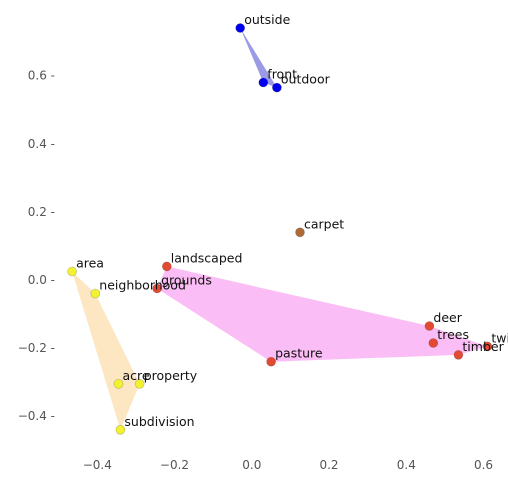 The height and width of the screenshot is (479, 508). I want to click on y-axis-ticks: −0.4 - −0.2 - 0.0 - 0.2 - 0.4 - 0.6 -, so click(36, 246).